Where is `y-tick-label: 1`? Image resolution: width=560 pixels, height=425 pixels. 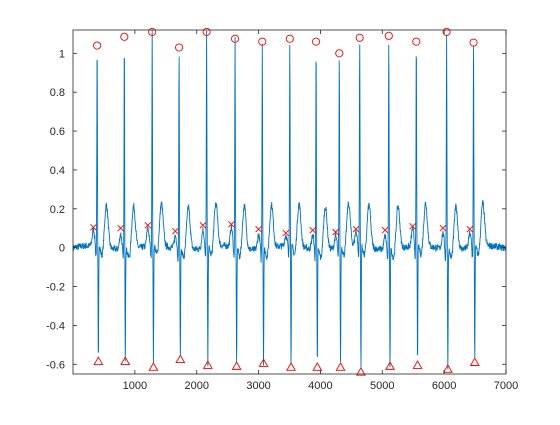
y-tick-label: 1 is located at coordinates (62, 54).